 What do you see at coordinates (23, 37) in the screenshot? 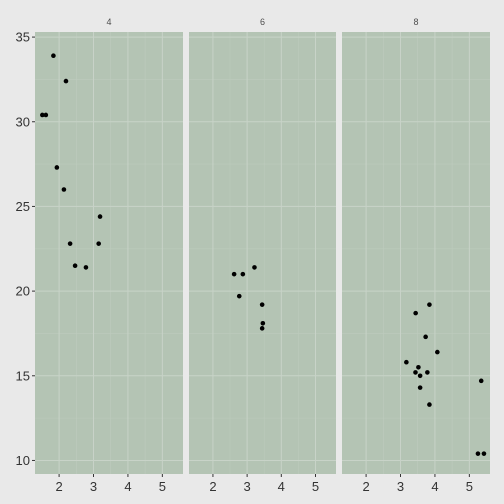
I see `y-tick-label: 35` at bounding box center [23, 37].